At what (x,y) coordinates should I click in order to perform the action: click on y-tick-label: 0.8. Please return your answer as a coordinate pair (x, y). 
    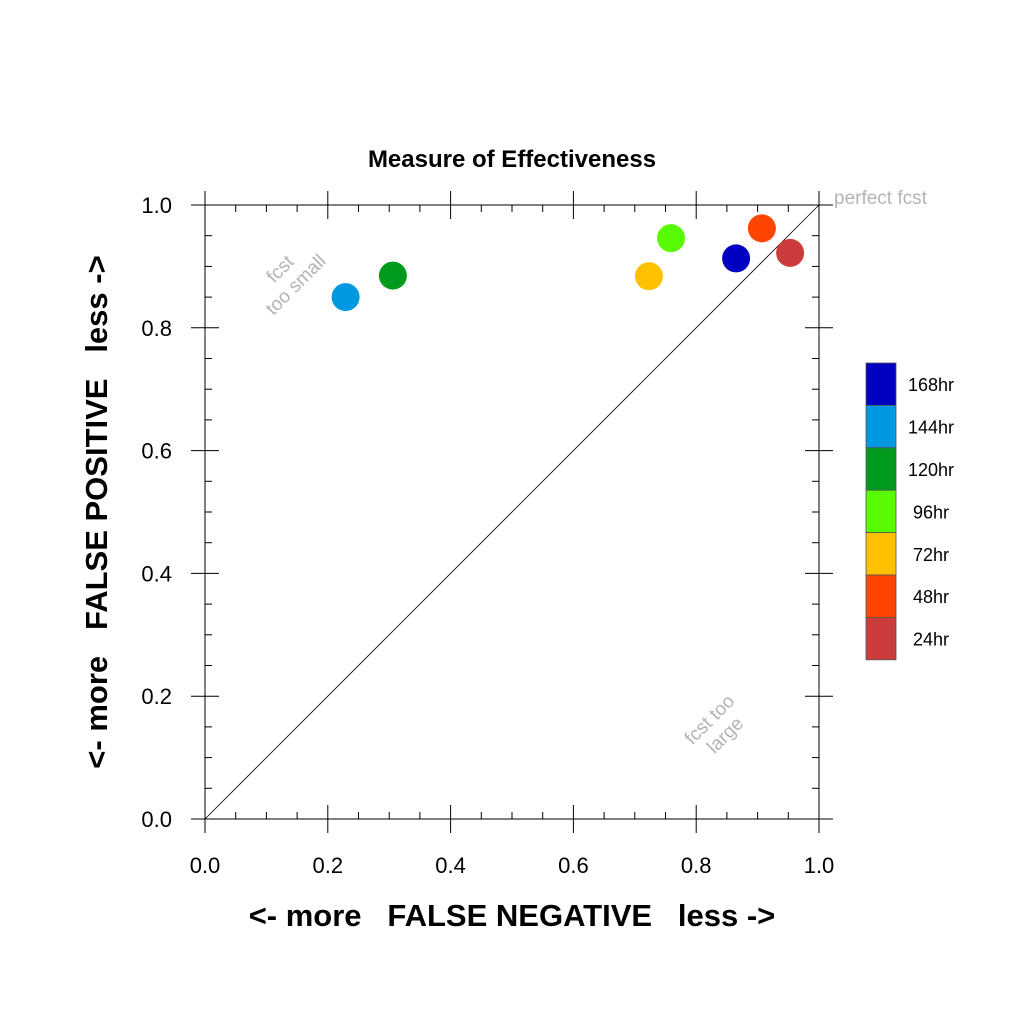
    Looking at the image, I should click on (156, 328).